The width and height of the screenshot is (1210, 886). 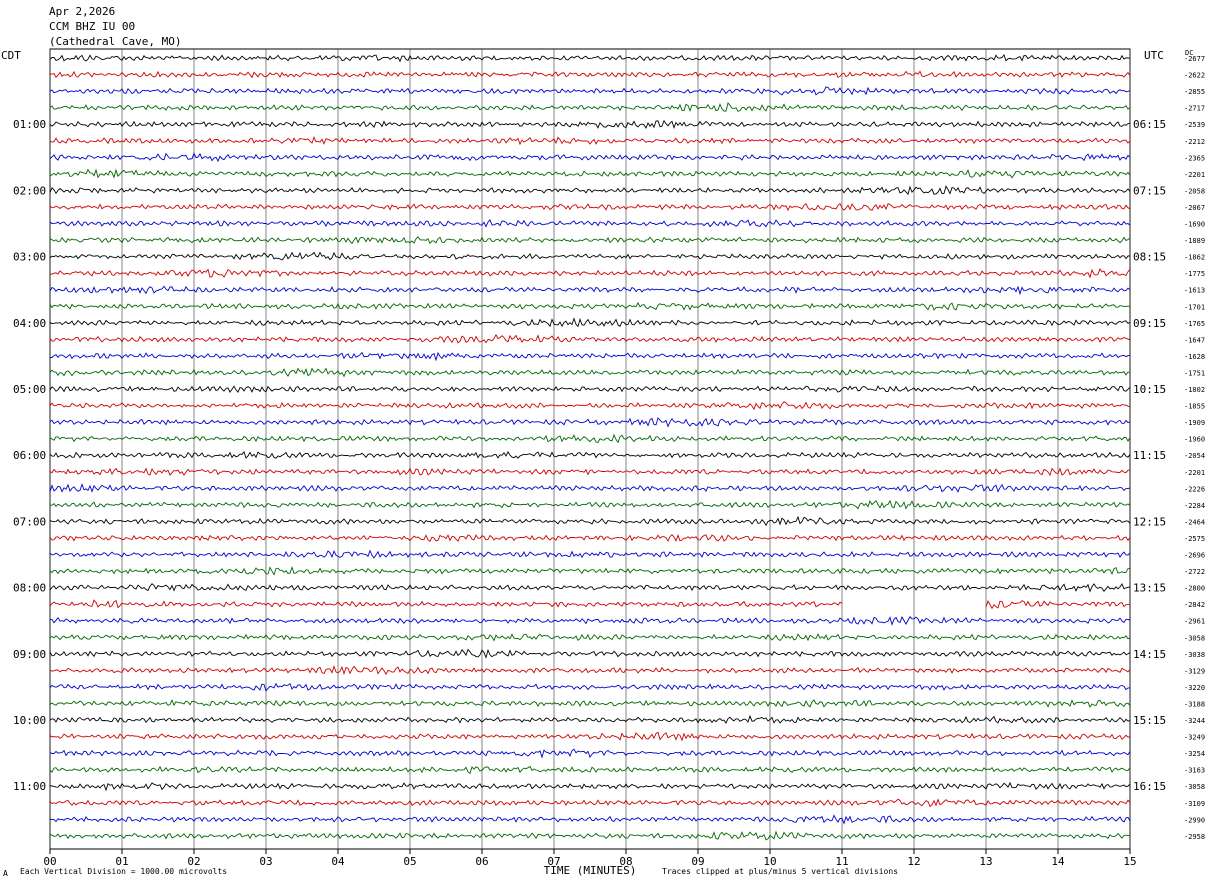 I want to click on dc-offset-label: -2800, so click(x=1194, y=589).